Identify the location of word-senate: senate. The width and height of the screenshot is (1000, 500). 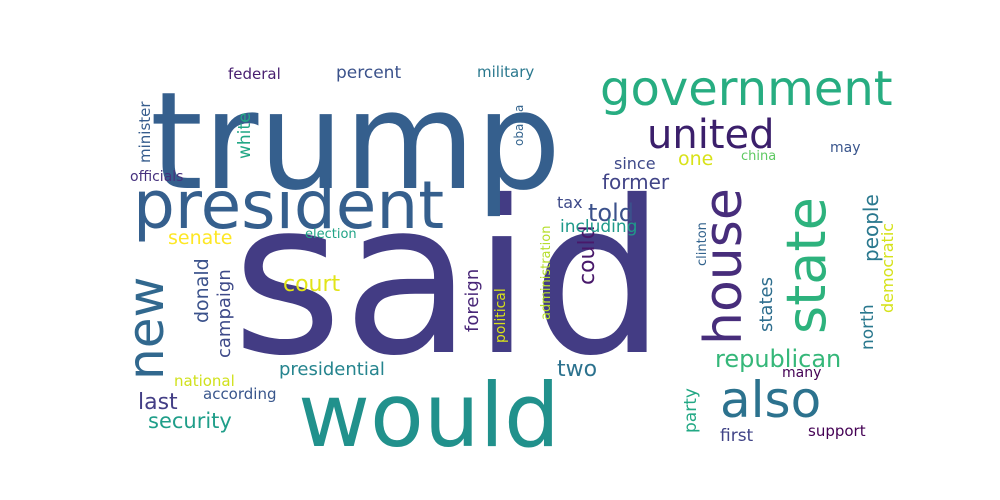
(200, 238).